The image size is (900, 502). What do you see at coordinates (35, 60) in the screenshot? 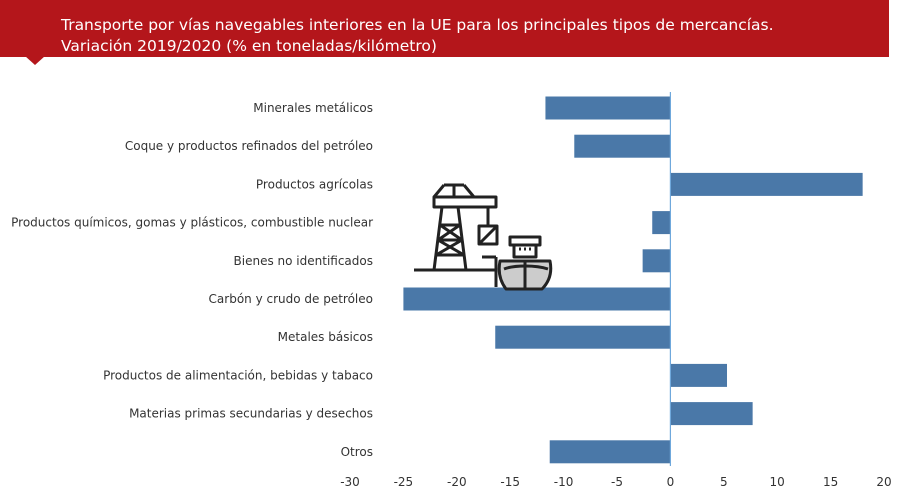
I see `title-banner-tail` at bounding box center [35, 60].